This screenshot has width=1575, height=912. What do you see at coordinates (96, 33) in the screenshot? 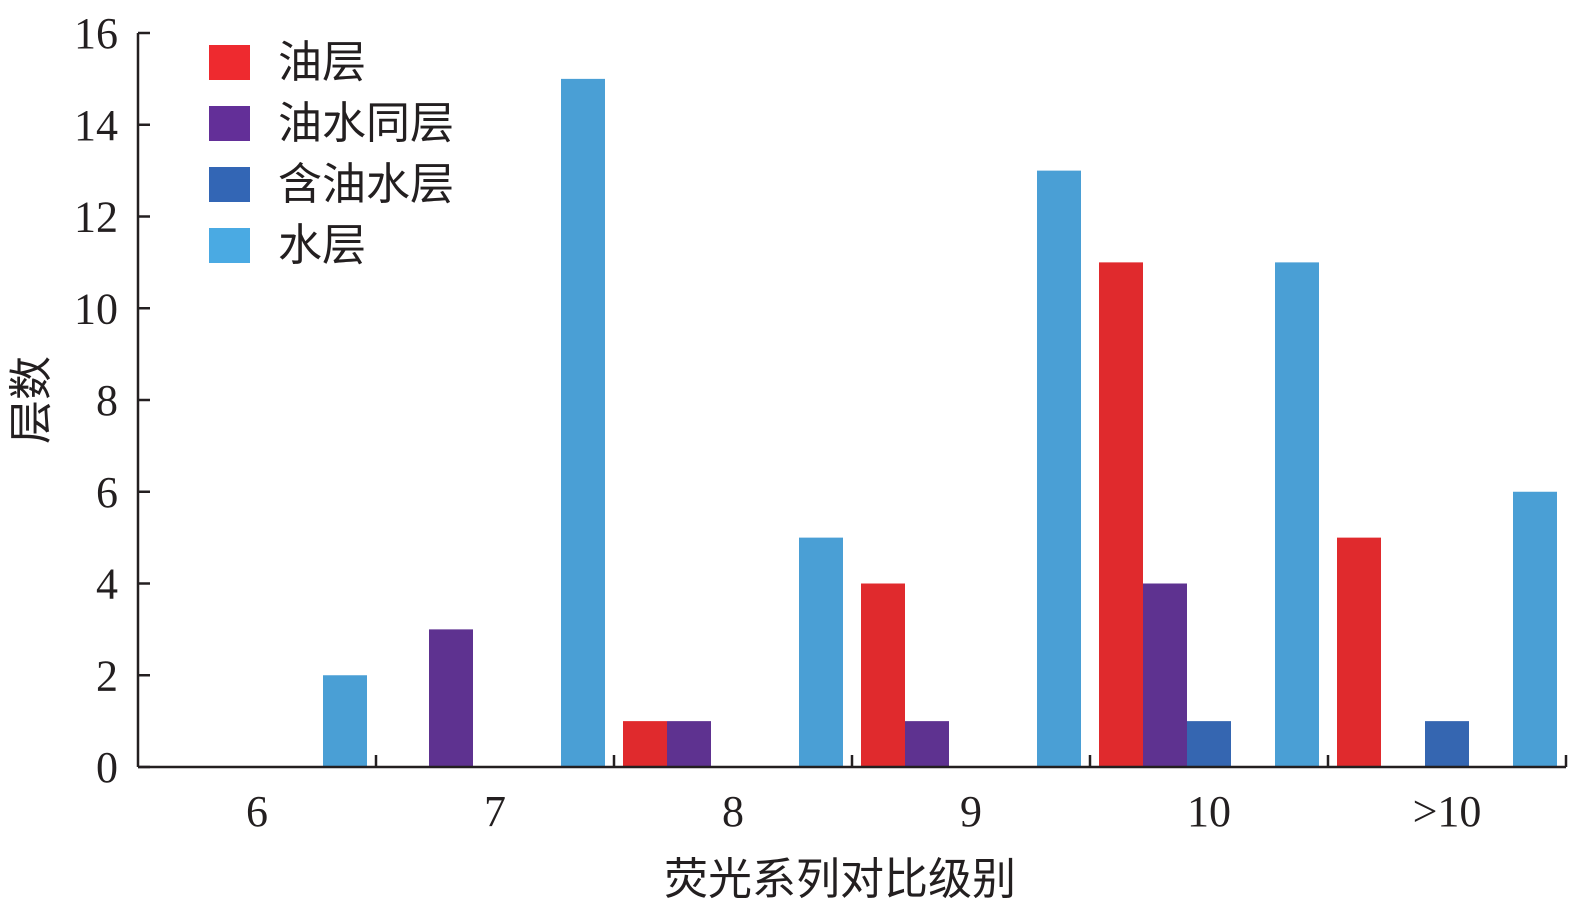
I see `y-tick-label: 16` at bounding box center [96, 33].